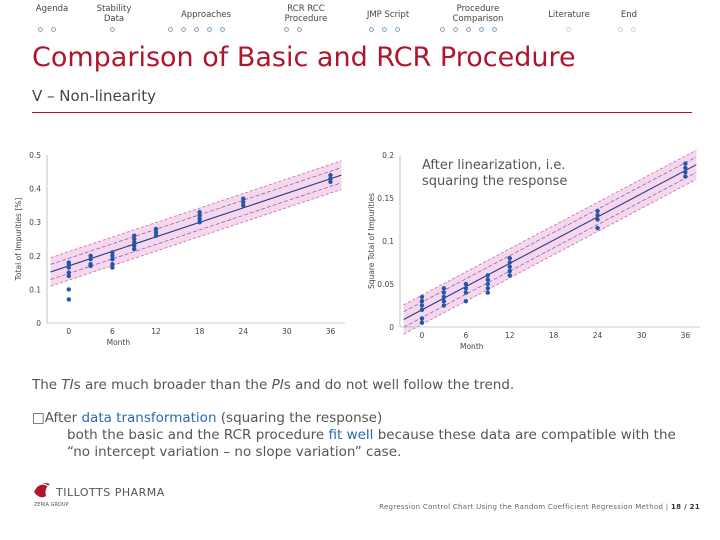 The width and height of the screenshot is (720, 540). I want to click on logo-text: TILLOTTS PHARMA, so click(110, 492).